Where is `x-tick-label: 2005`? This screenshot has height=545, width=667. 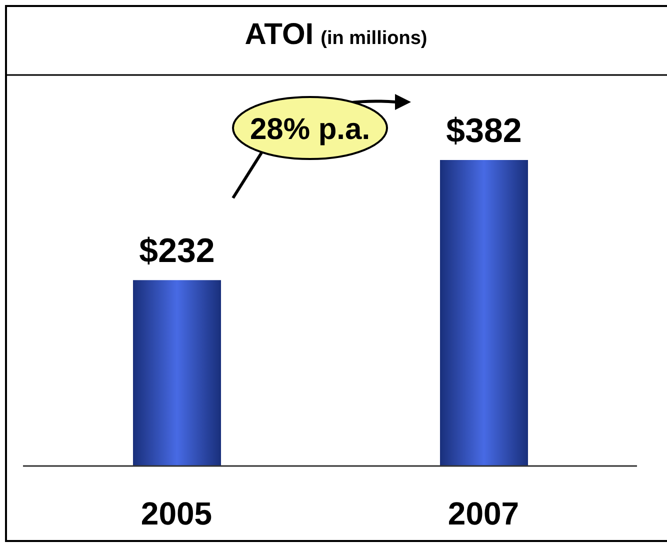 x-tick-label: 2005 is located at coordinates (176, 514).